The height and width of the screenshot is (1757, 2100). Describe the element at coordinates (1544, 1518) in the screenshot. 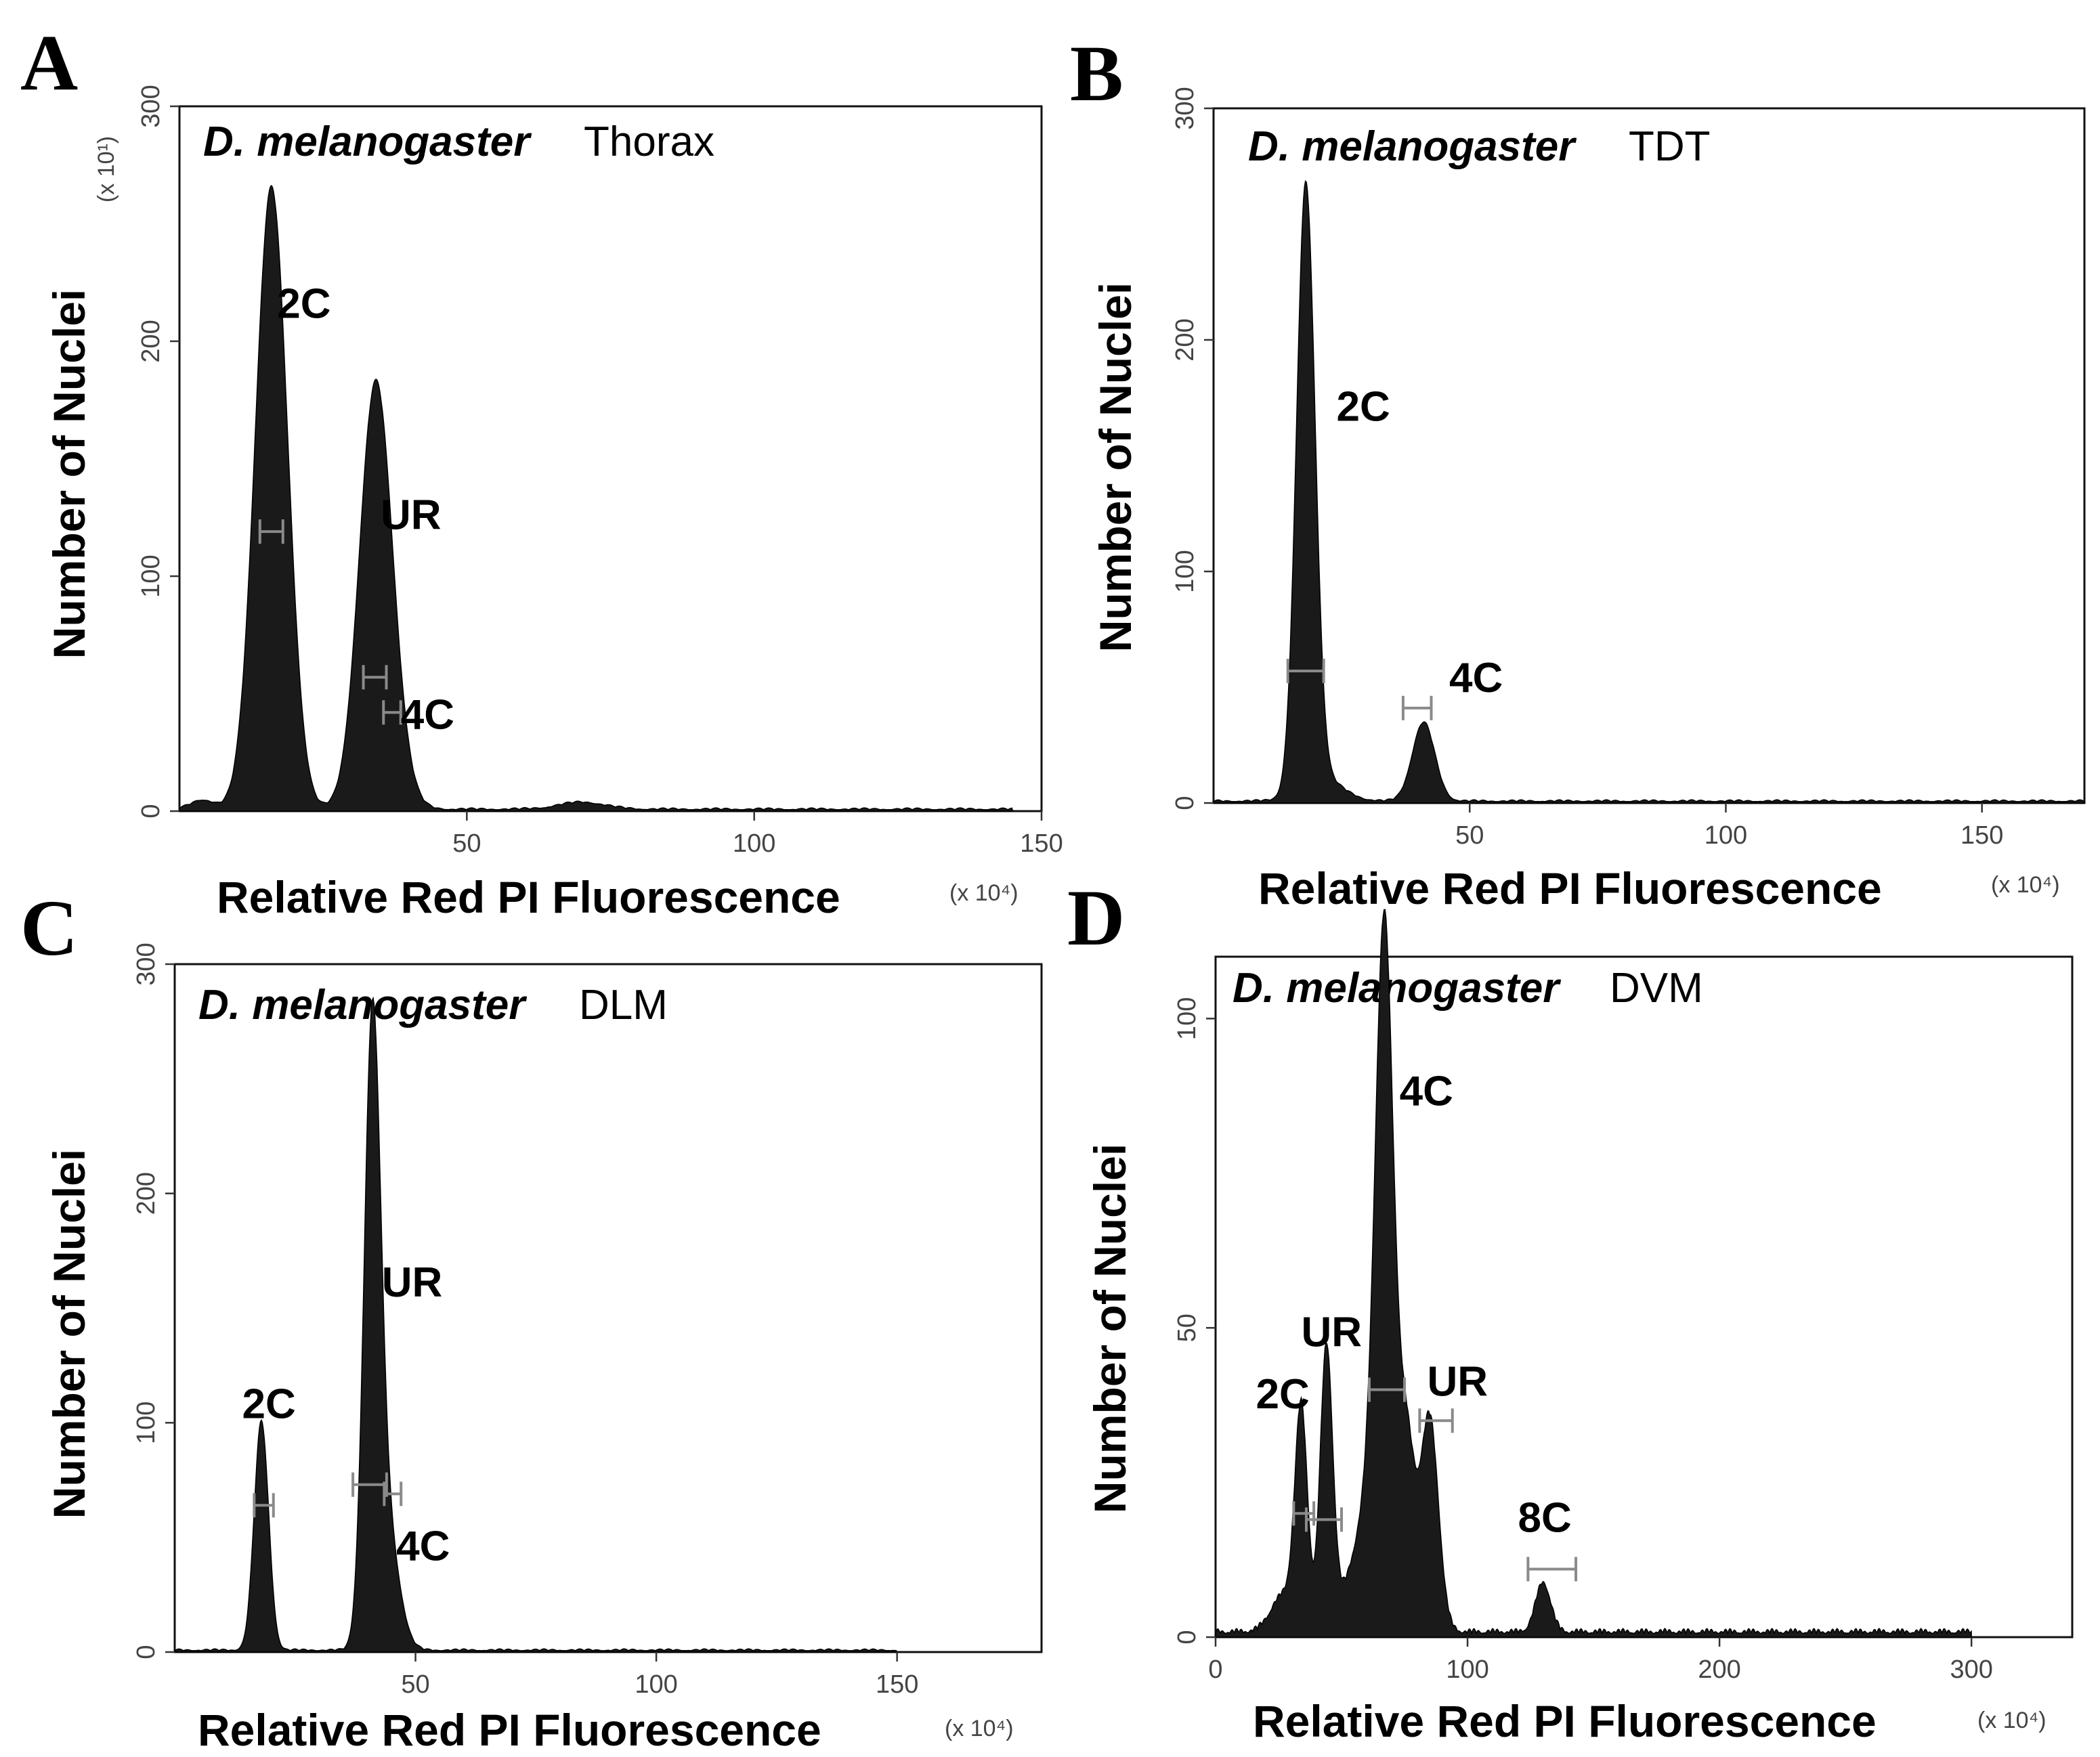

I see `peak-label: 8C` at that location.